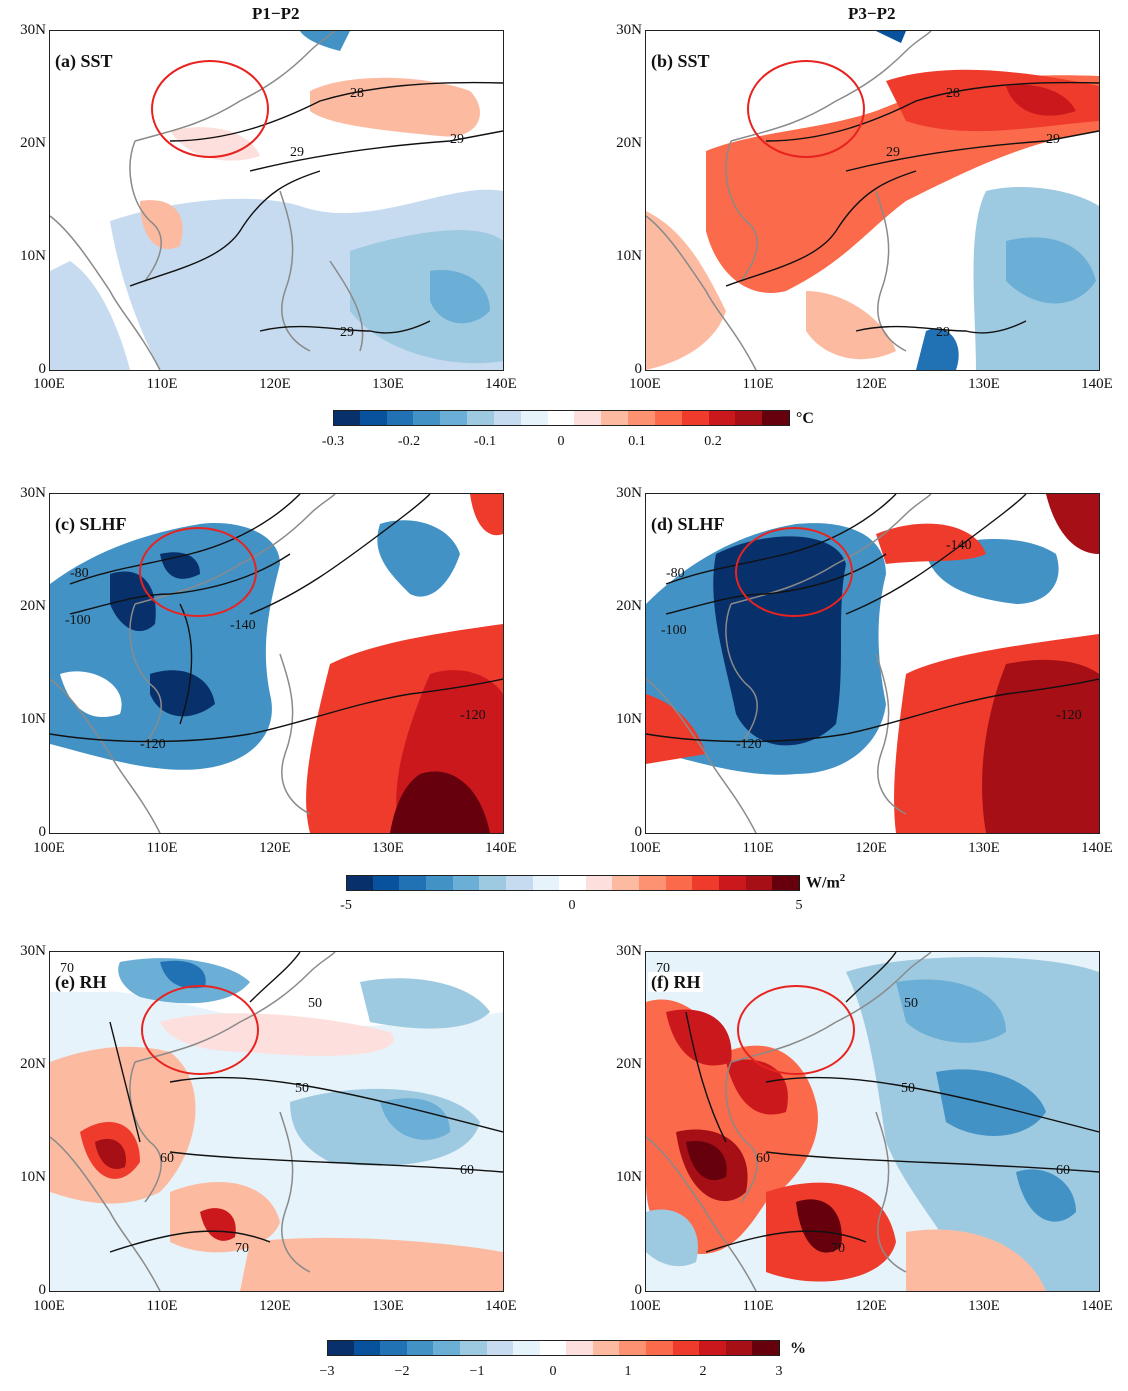 The width and height of the screenshot is (1128, 1391). Describe the element at coordinates (218, 1224) in the screenshot. I see `rh-pos-e6` at that location.